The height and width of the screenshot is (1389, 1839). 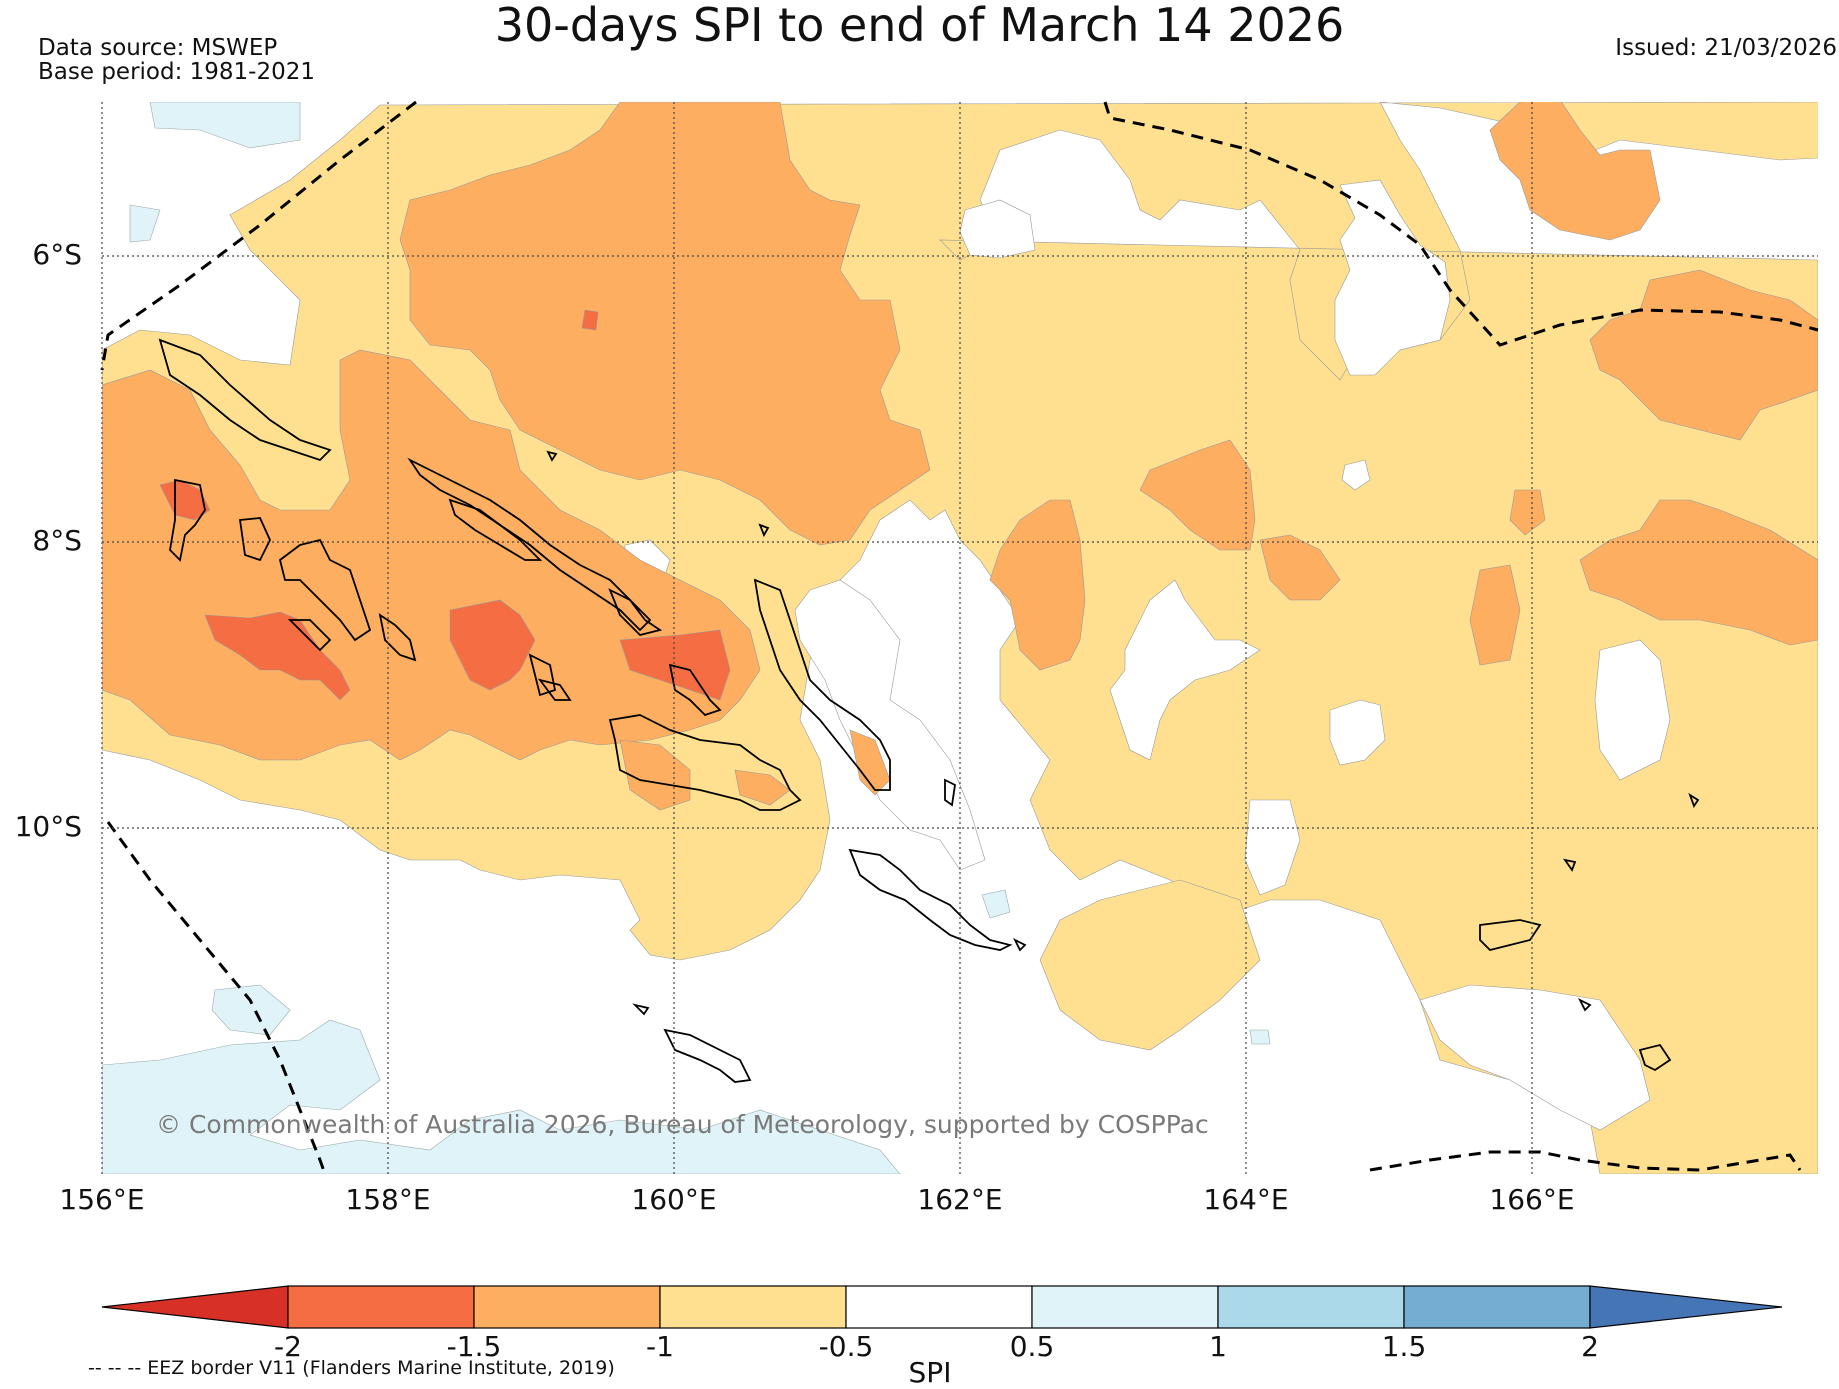 I want to click on colorbar-label: SPI, so click(x=930, y=1372).